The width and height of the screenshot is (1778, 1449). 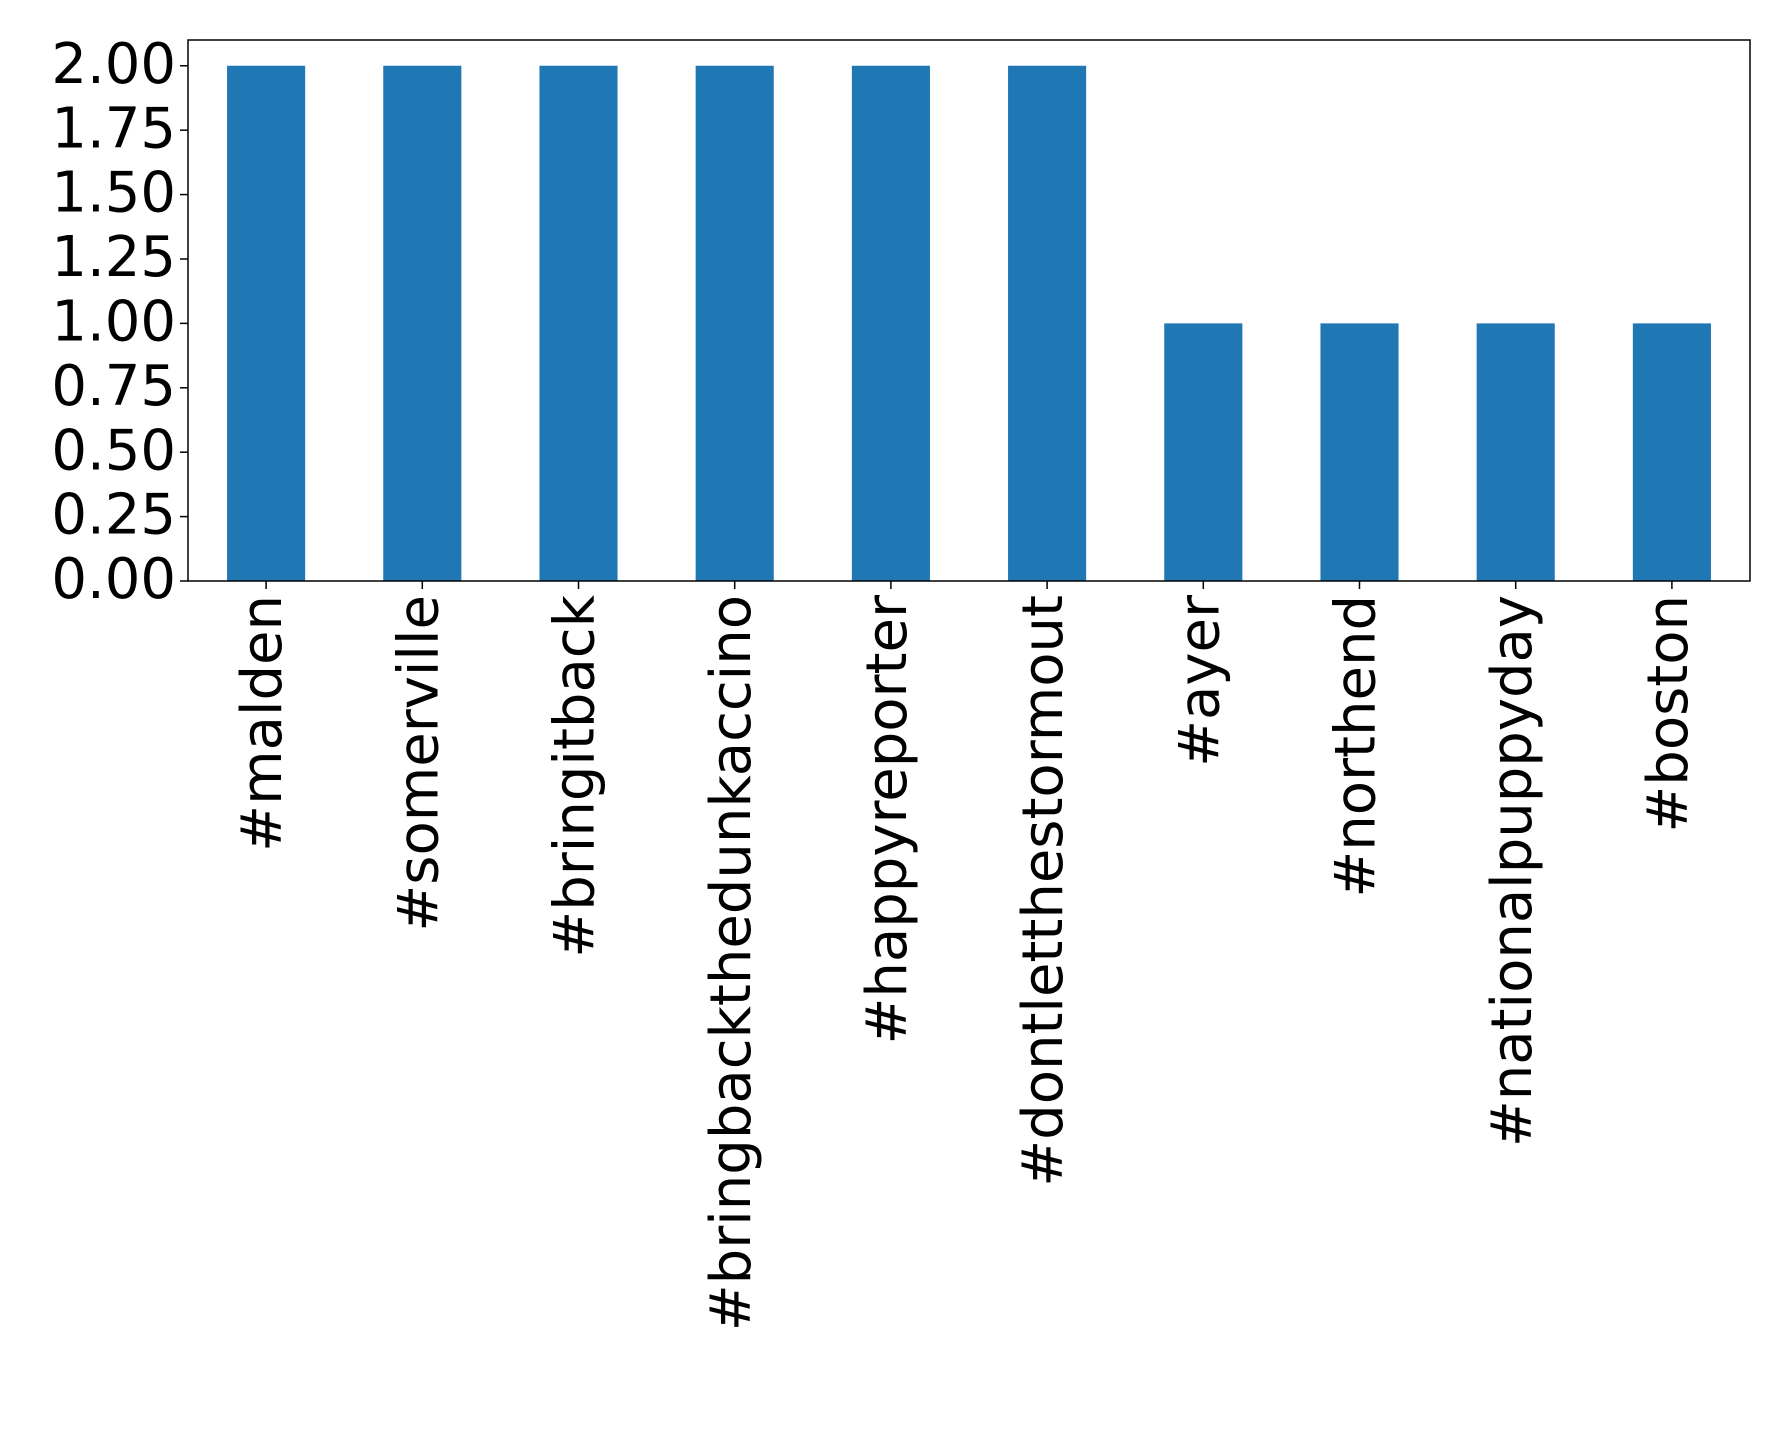 What do you see at coordinates (1043, 891) in the screenshot?
I see `x-tick-label: #dontletthestormout` at bounding box center [1043, 891].